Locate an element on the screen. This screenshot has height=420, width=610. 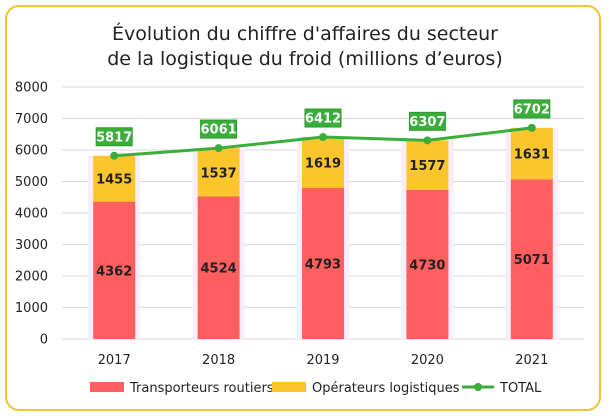
total-label: 6307 is located at coordinates (427, 122).